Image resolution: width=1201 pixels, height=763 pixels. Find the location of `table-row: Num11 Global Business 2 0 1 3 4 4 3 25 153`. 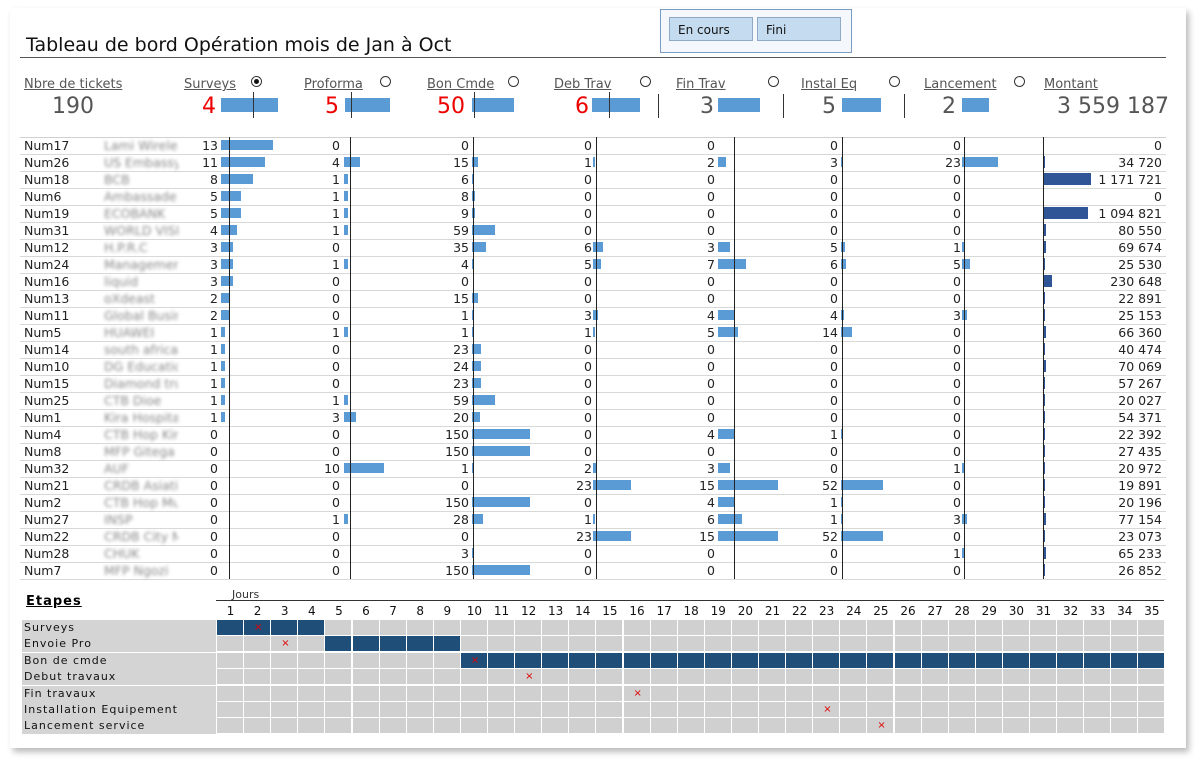

table-row: Num11 Global Business 2 0 1 3 4 4 3 25 153 is located at coordinates (593, 316).